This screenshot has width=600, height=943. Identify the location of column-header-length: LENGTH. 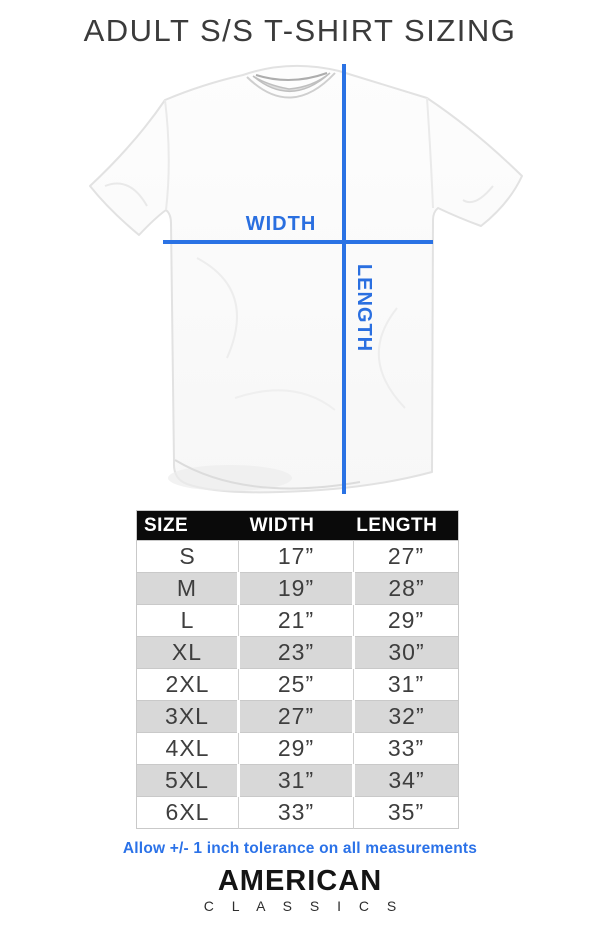
(406, 525).